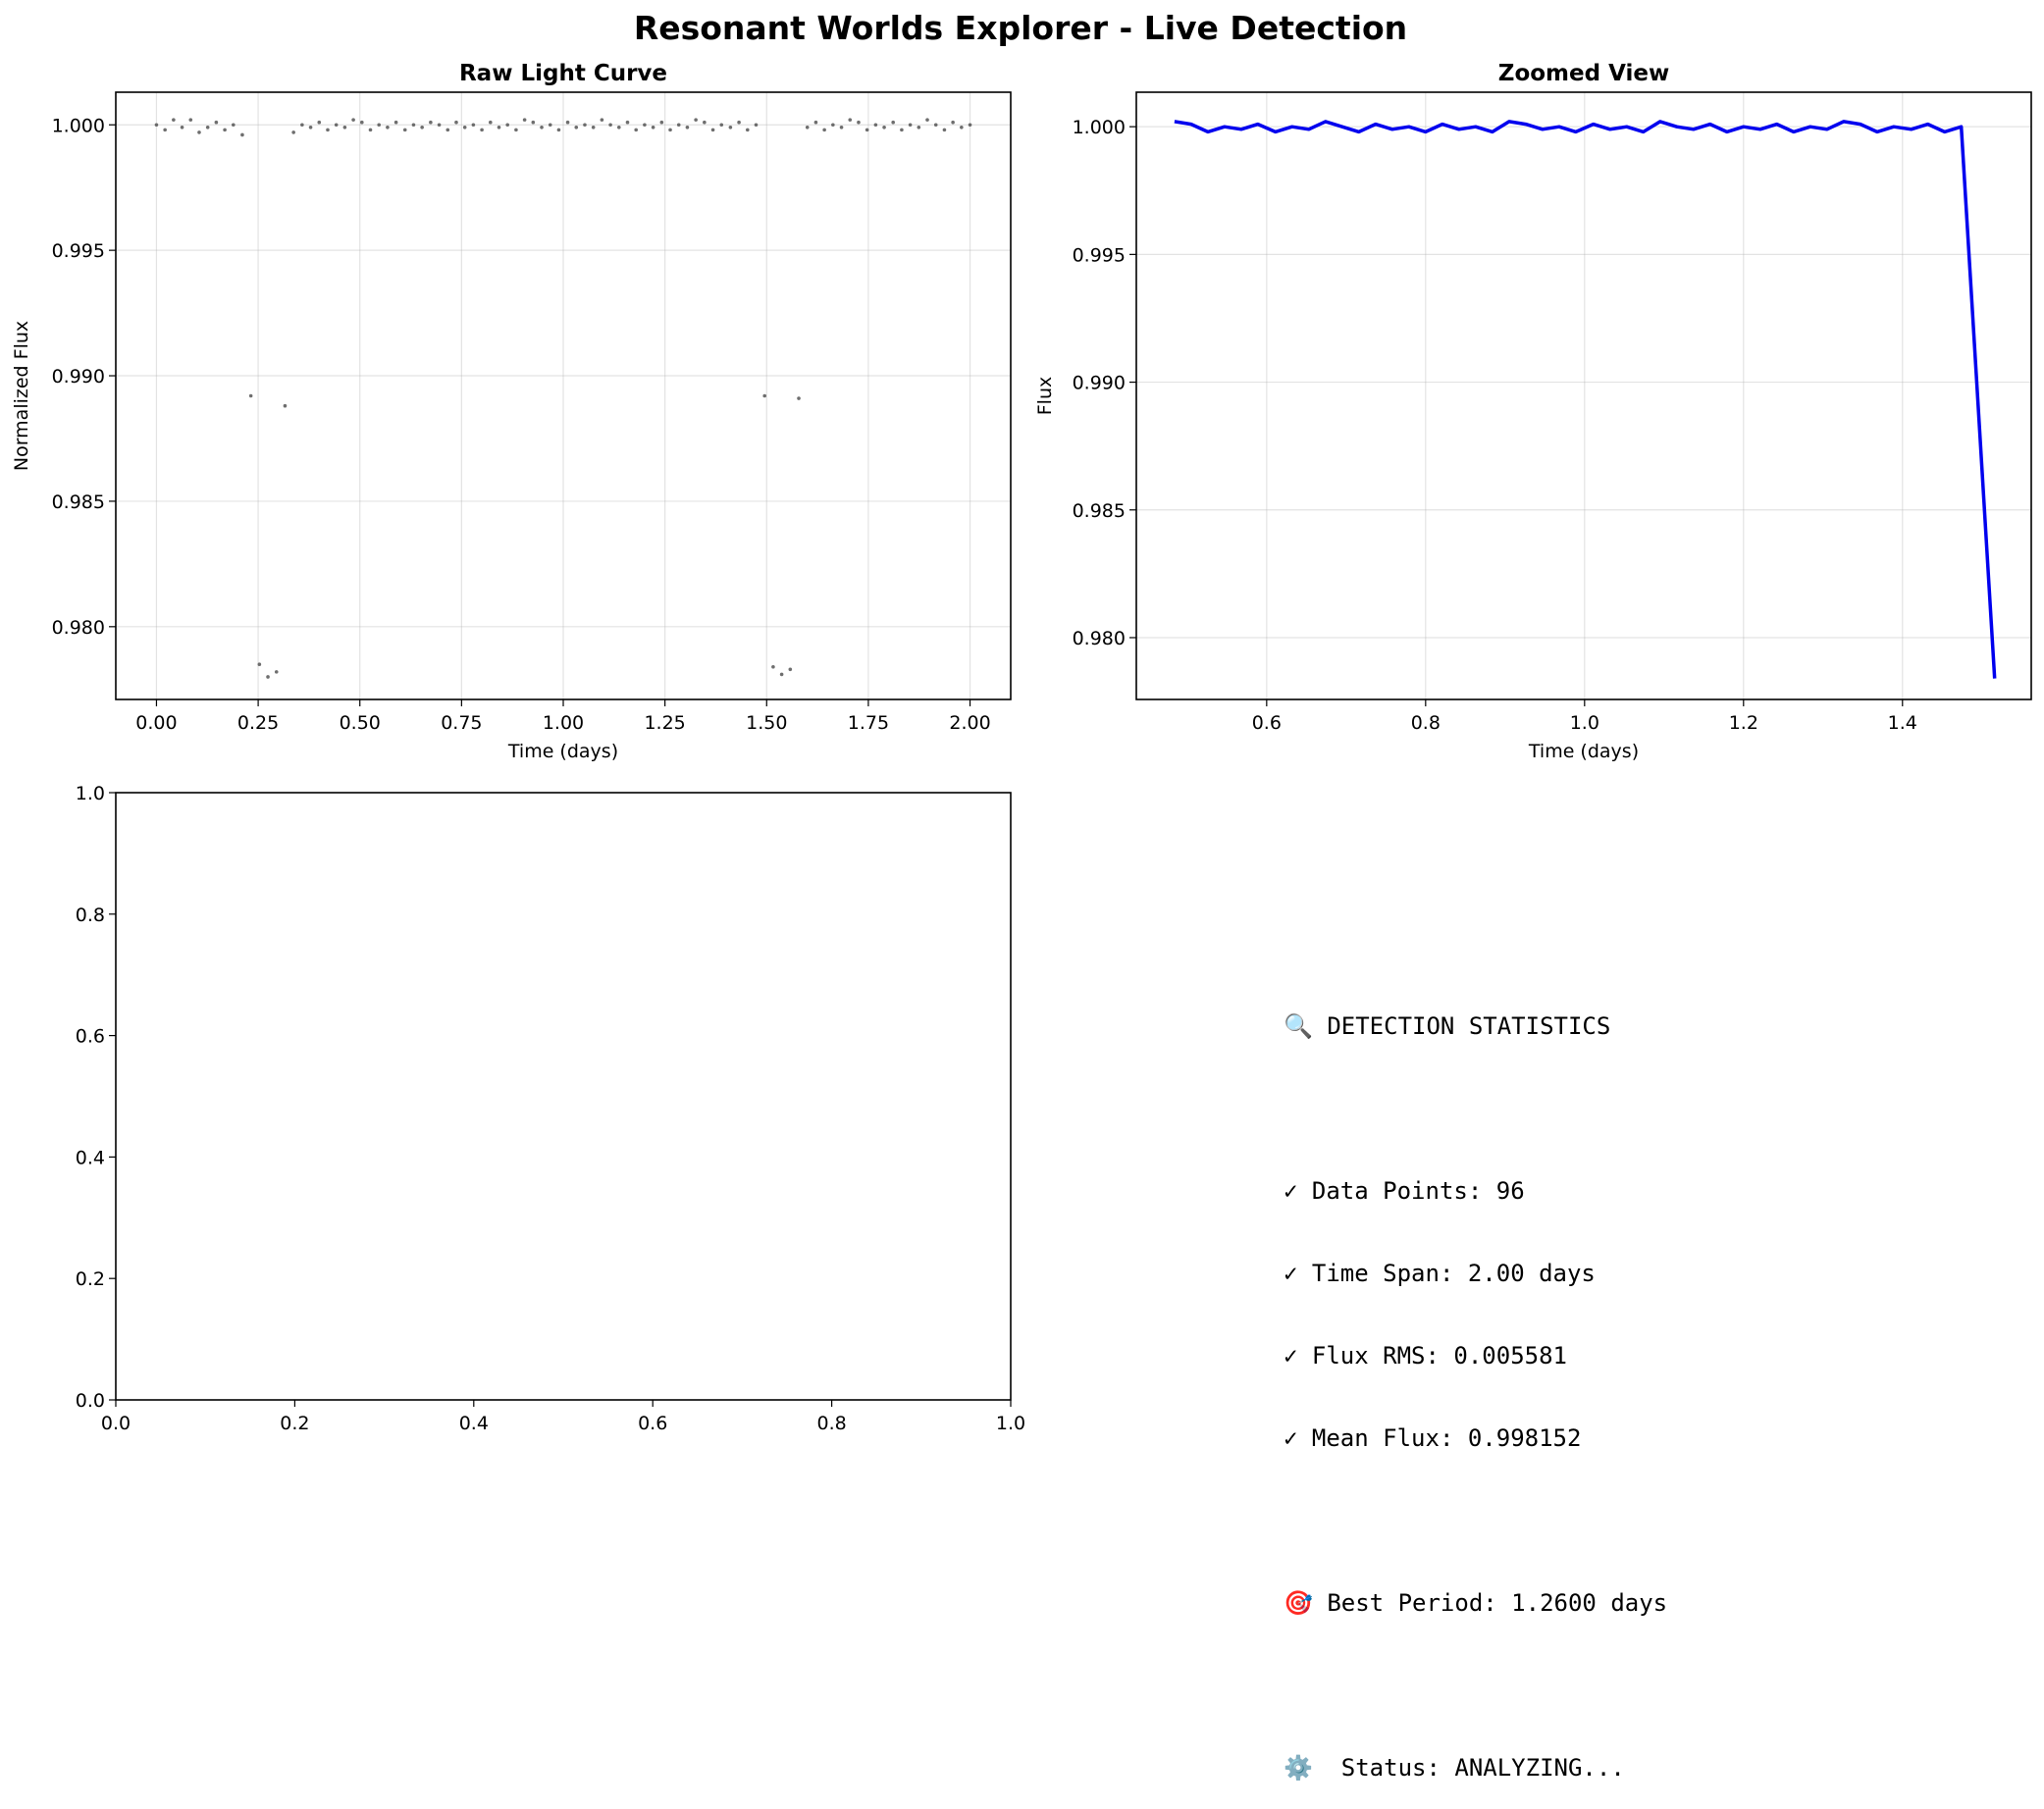 Image resolution: width=2044 pixels, height=1809 pixels. I want to click on stats-data-points: ✓ Data Points: 96, so click(1404, 1191).